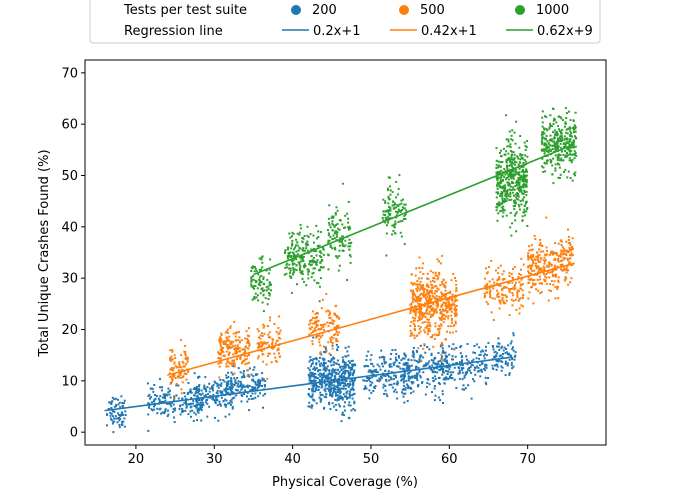 The image size is (673, 501). What do you see at coordinates (292, 459) in the screenshot?
I see `x-tick-label: 40` at bounding box center [292, 459].